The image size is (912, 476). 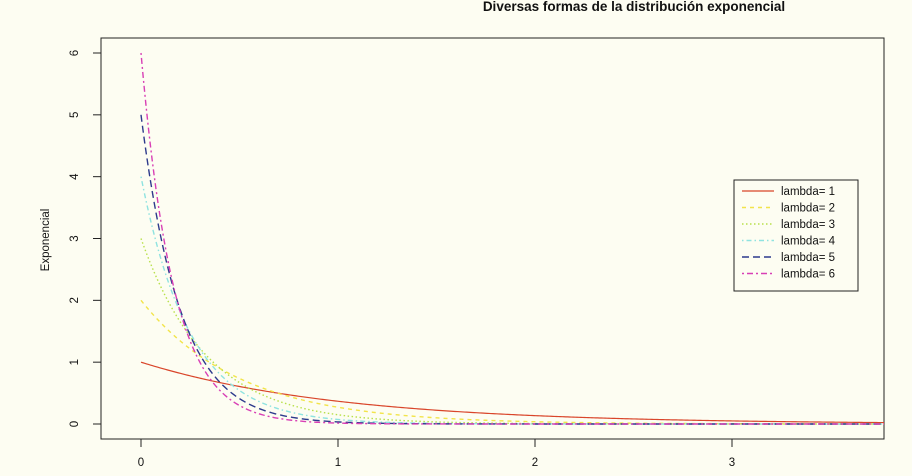 What do you see at coordinates (732, 463) in the screenshot?
I see `x-tick-label: 3` at bounding box center [732, 463].